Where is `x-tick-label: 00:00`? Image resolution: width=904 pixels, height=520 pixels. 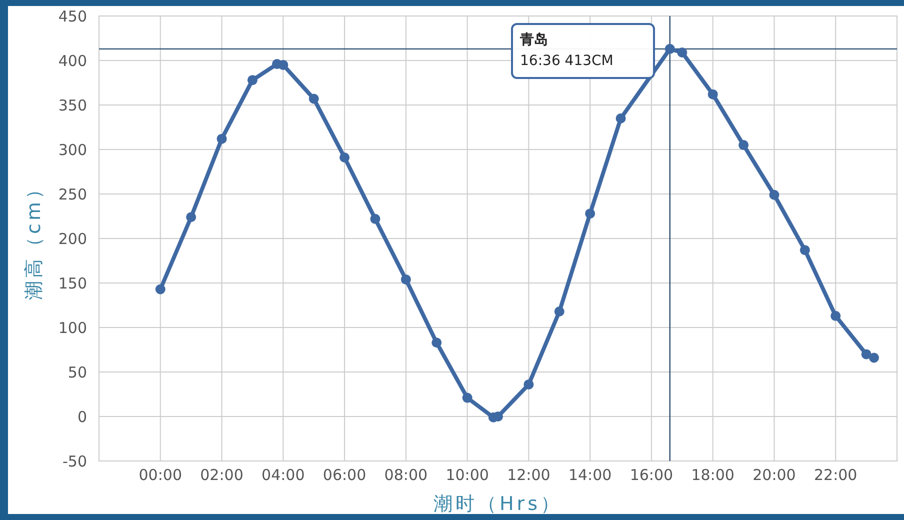 x-tick-label: 00:00 is located at coordinates (160, 475).